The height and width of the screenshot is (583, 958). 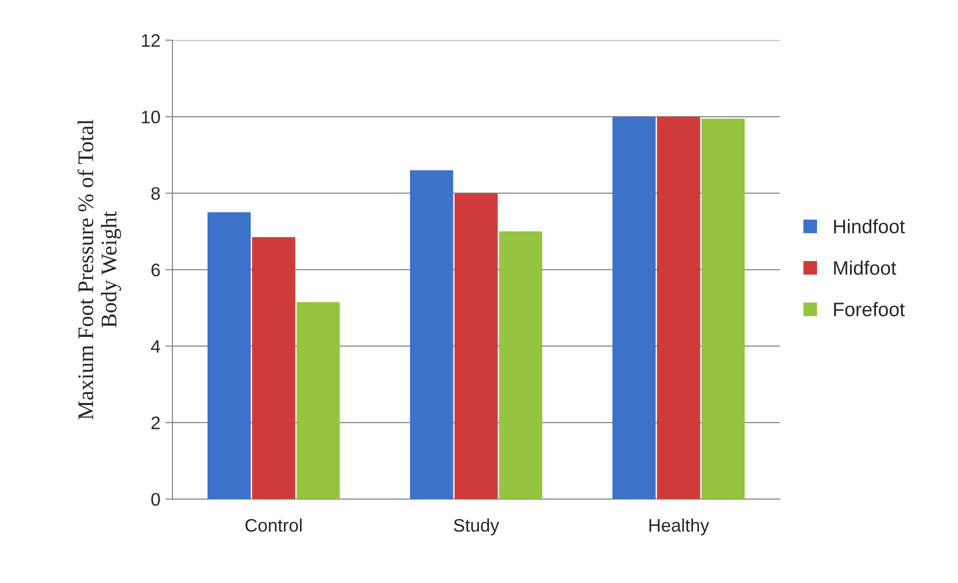 I want to click on y-tick-label: 12, so click(x=151, y=40).